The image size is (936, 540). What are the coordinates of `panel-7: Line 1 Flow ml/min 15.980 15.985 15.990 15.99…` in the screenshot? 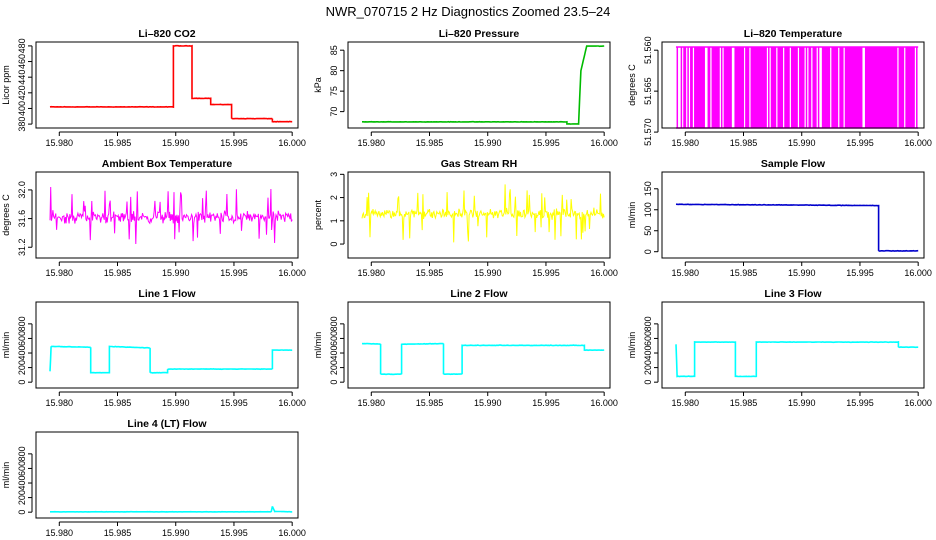 It's located at (153, 348).